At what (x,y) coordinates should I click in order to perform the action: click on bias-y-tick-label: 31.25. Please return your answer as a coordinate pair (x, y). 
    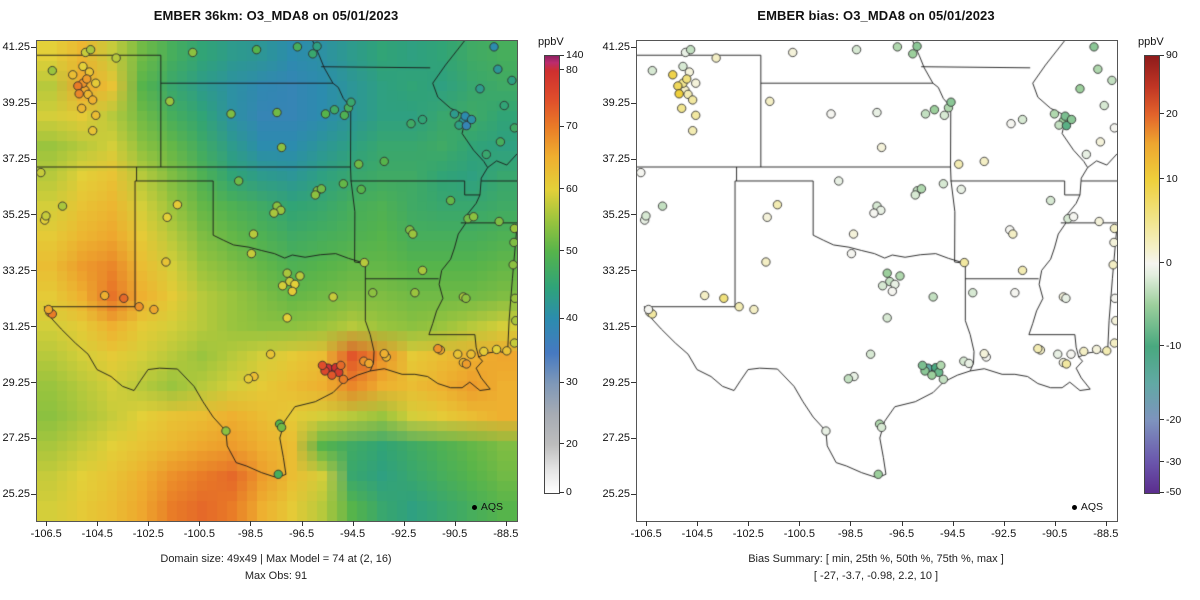
    Looking at the image, I should click on (616, 326).